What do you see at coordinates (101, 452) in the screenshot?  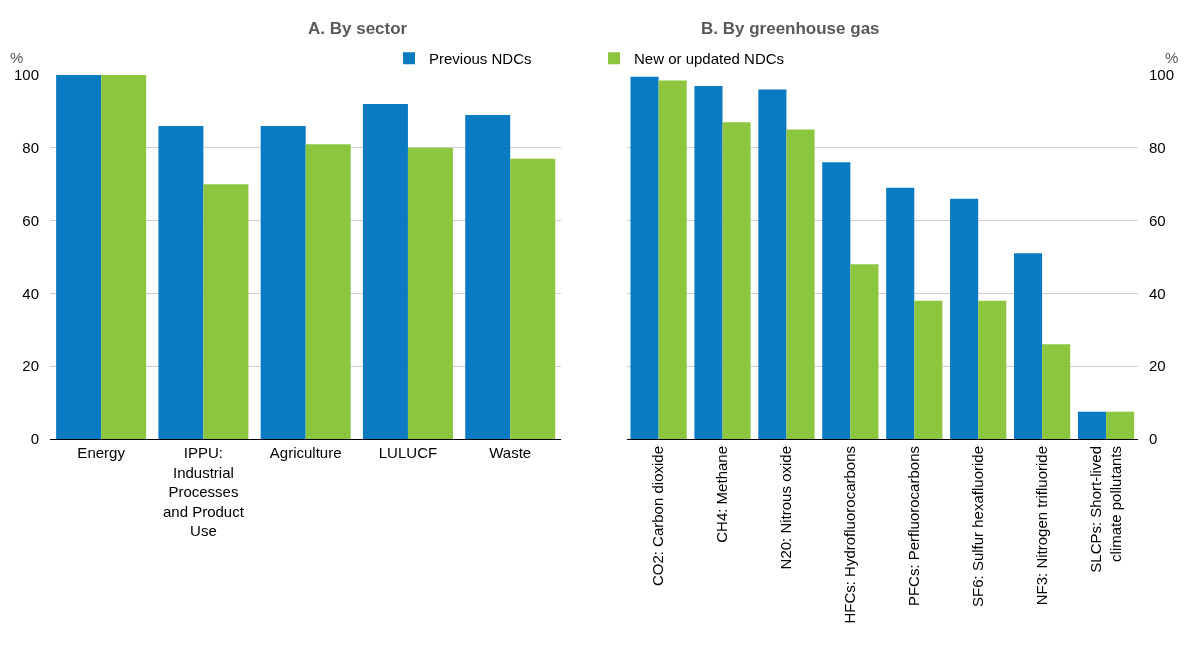 I see `x-tick-label: Energy` at bounding box center [101, 452].